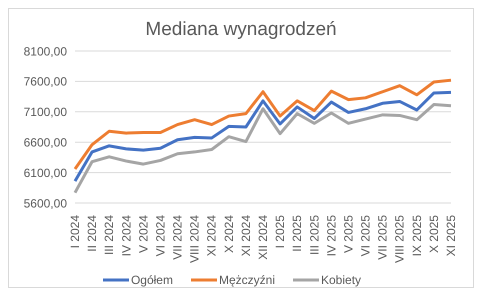 Image resolution: width=483 pixels, height=296 pixels. I want to click on x-tick-label: XI 2025, so click(451, 235).